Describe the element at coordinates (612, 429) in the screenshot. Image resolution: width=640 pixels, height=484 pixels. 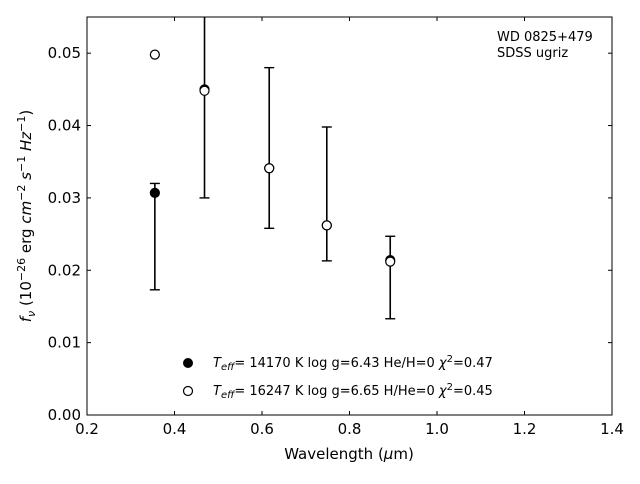
I see `x-tick-label-6: 1.4` at that location.